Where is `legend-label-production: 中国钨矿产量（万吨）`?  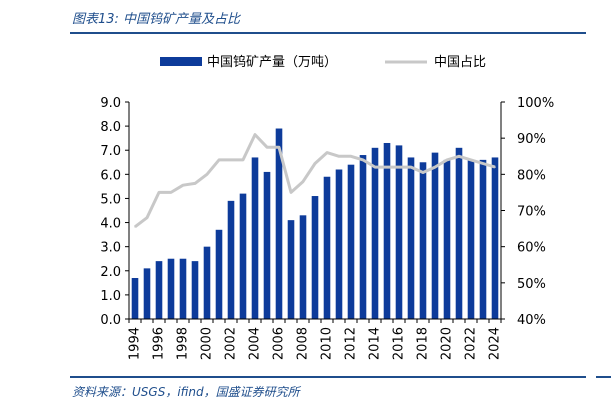 legend-label-production: 中国钨矿产量（万吨） is located at coordinates (272, 62).